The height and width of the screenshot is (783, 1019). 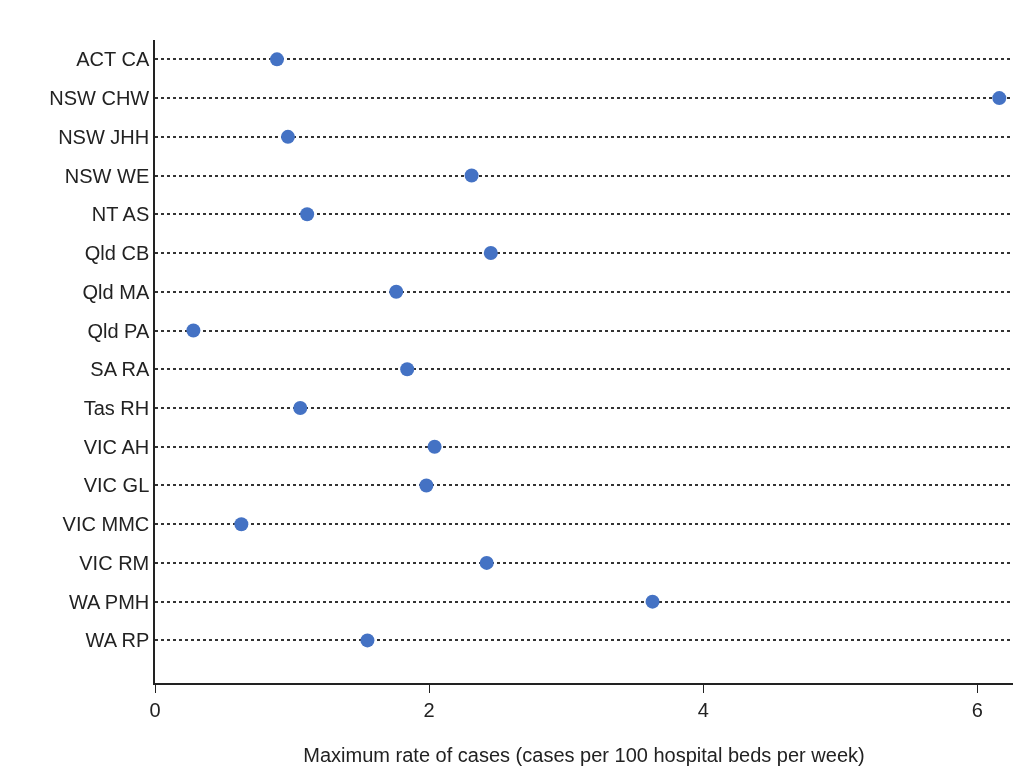 What do you see at coordinates (114, 562) in the screenshot?
I see `y-tick-label: VIC RM` at bounding box center [114, 562].